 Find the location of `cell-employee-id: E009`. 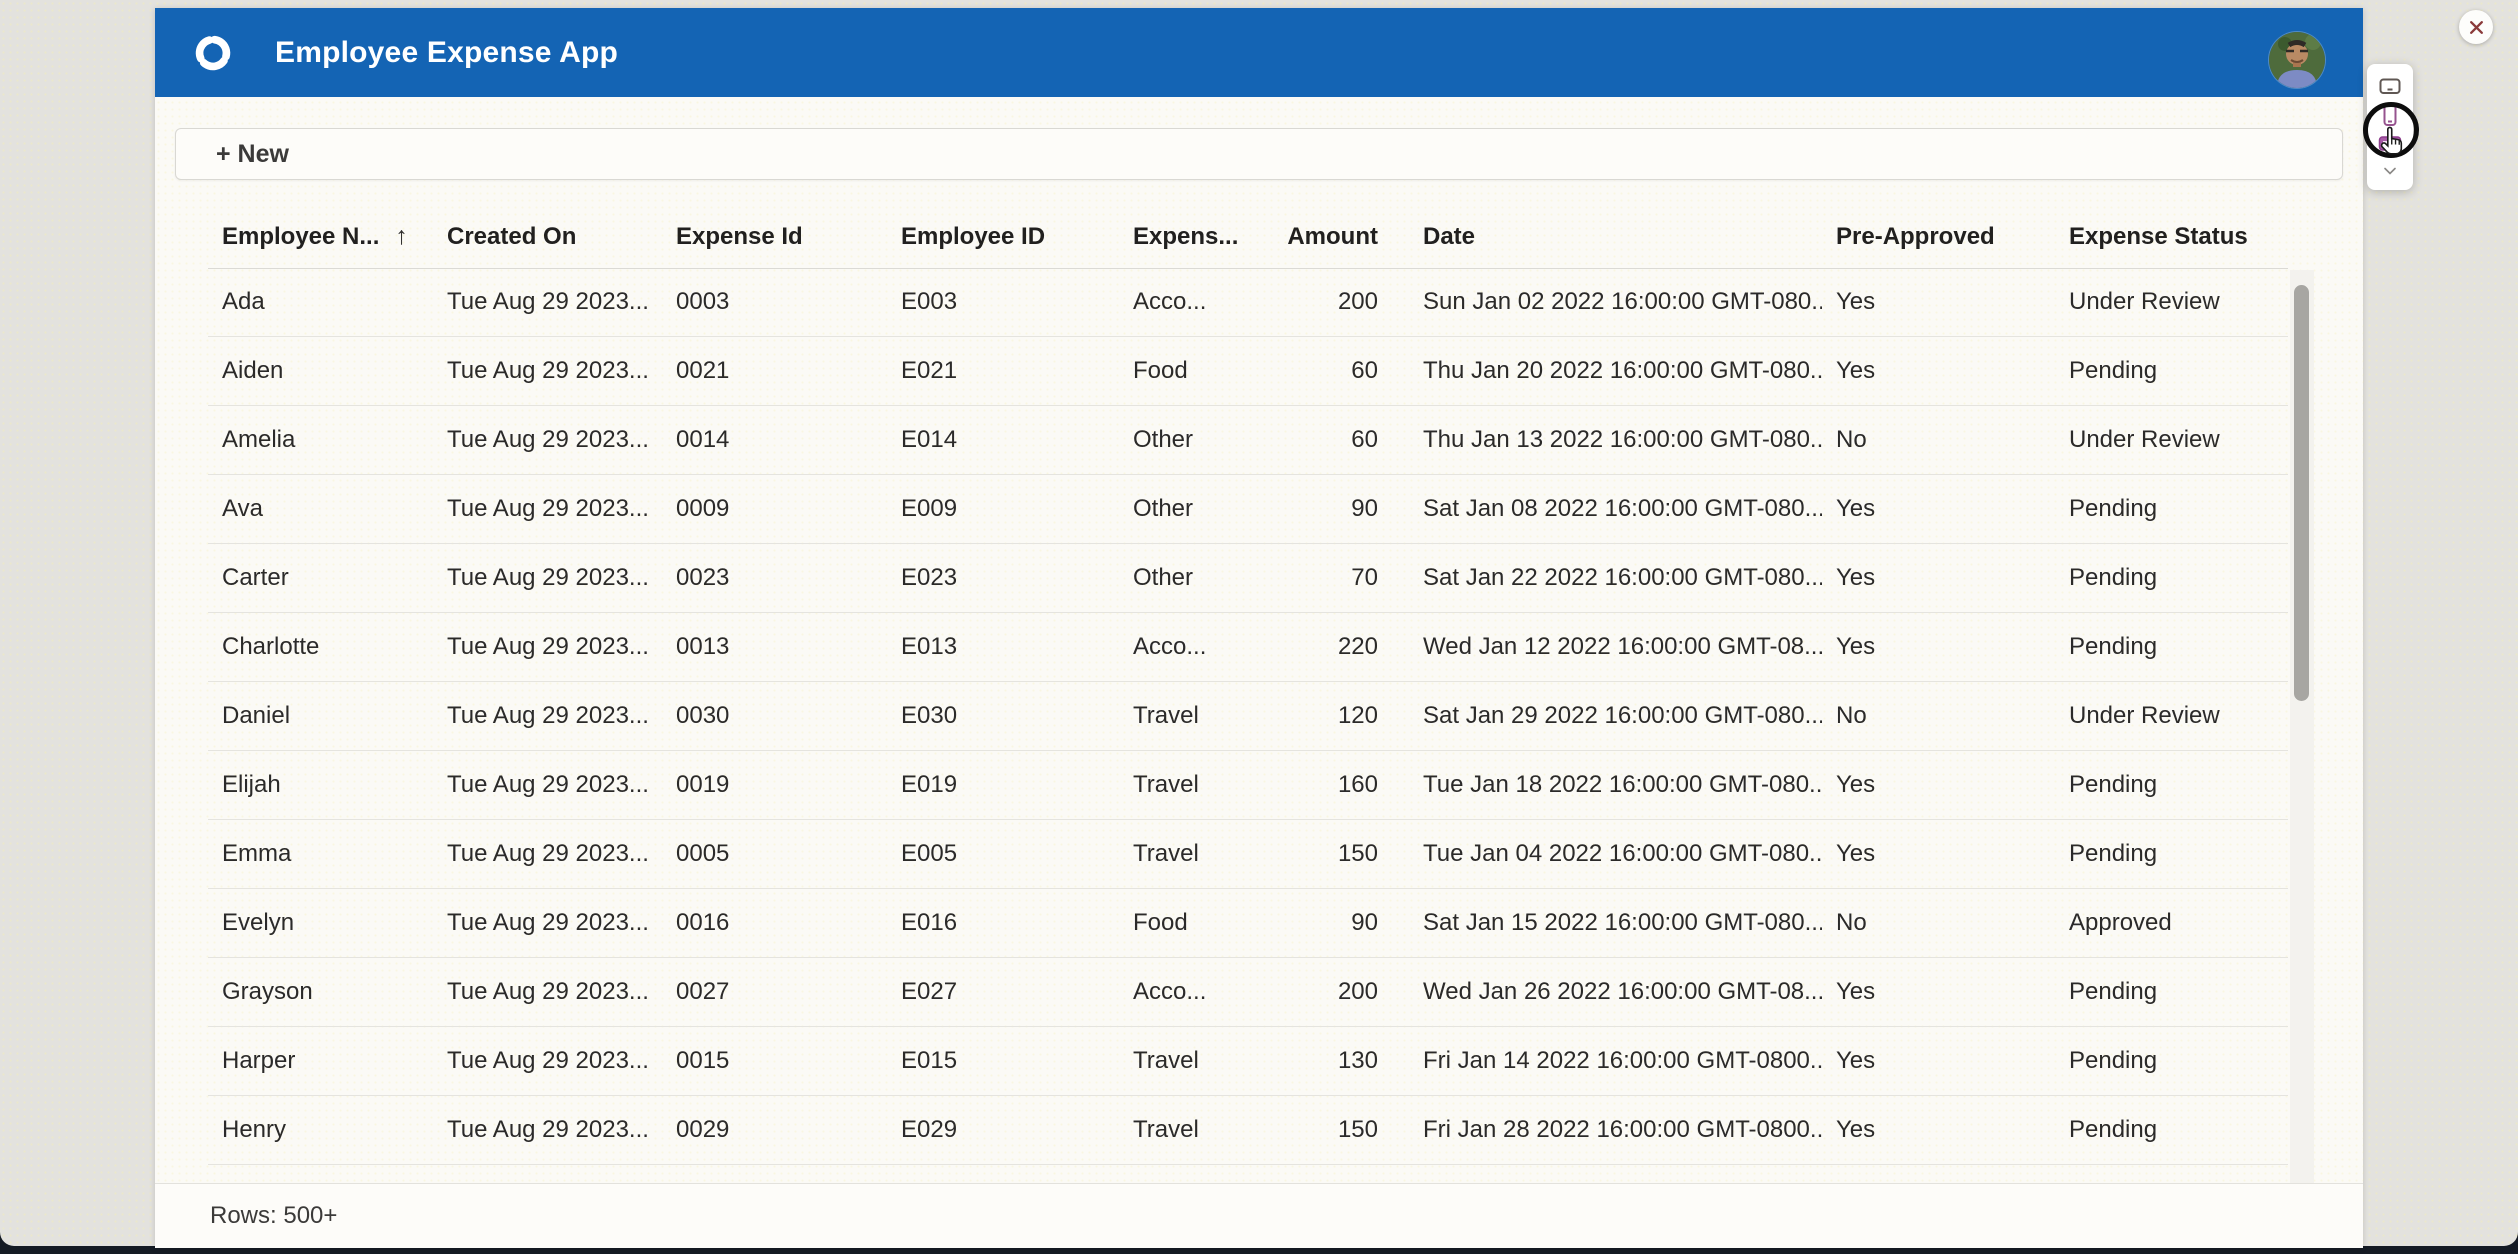

cell-employee-id: E009 is located at coordinates (929, 508).